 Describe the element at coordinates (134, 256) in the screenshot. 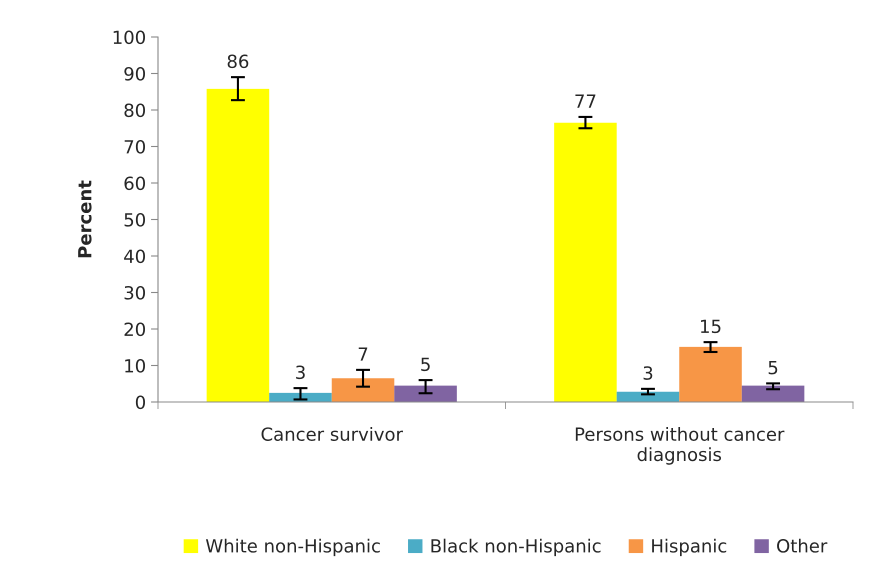

I see `y-tick-label: 40` at that location.